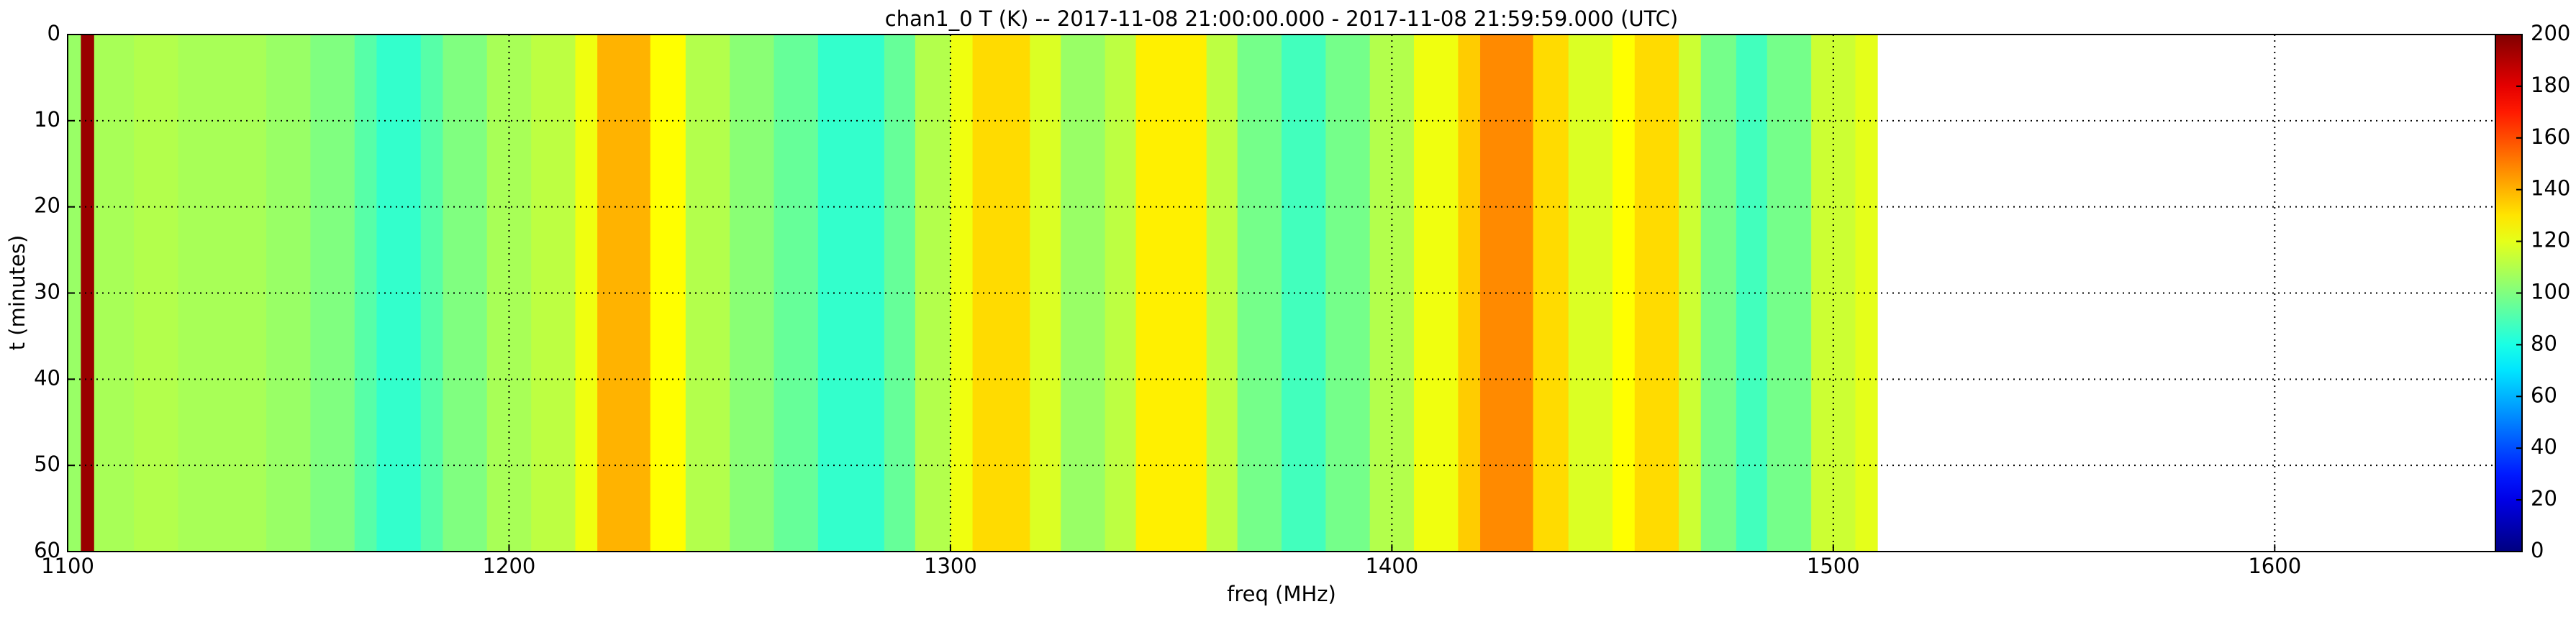  I want to click on x-tick-label: 1300, so click(950, 566).